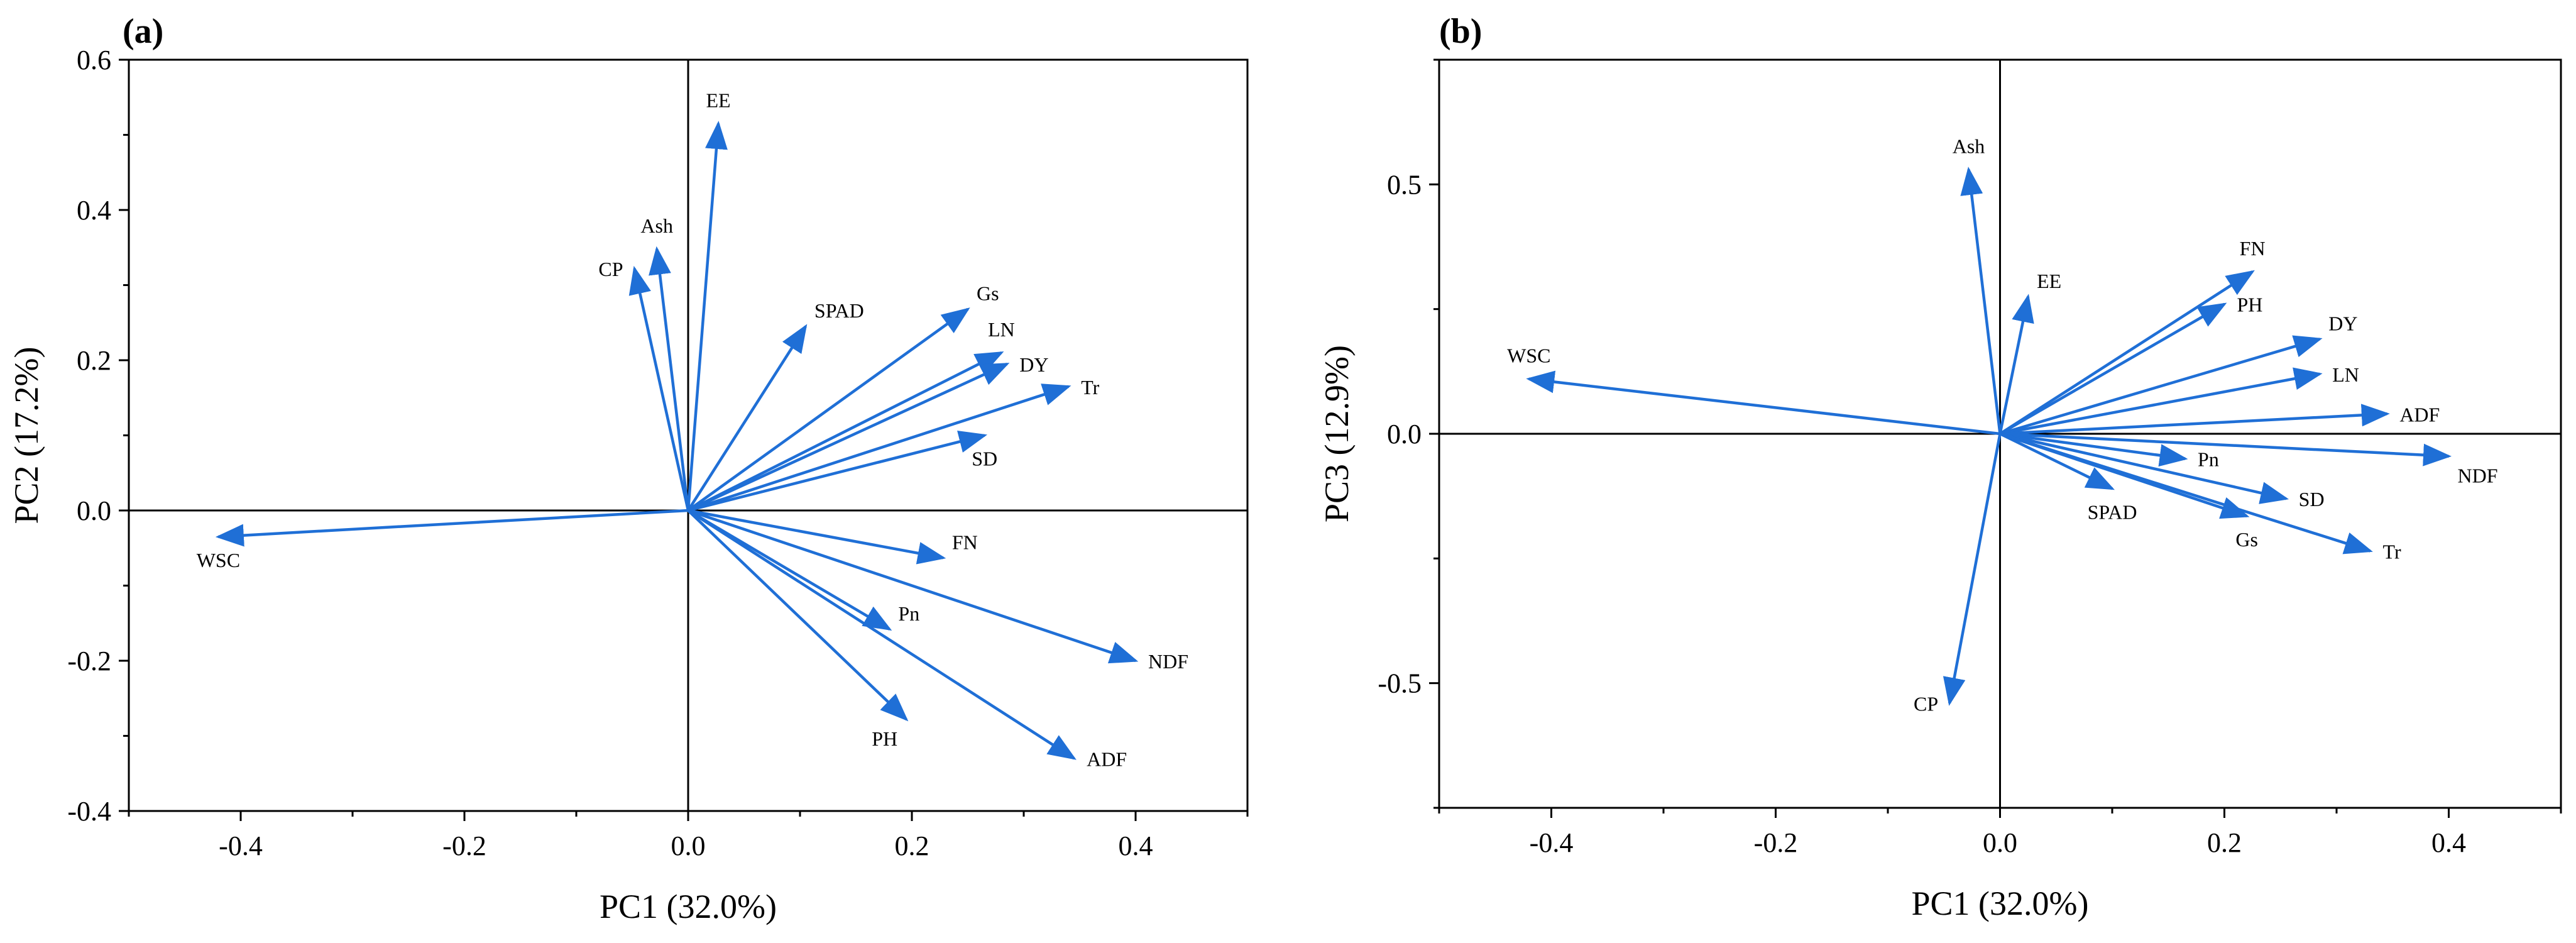  I want to click on panel-b-vector-pn, so click(2094, 450).